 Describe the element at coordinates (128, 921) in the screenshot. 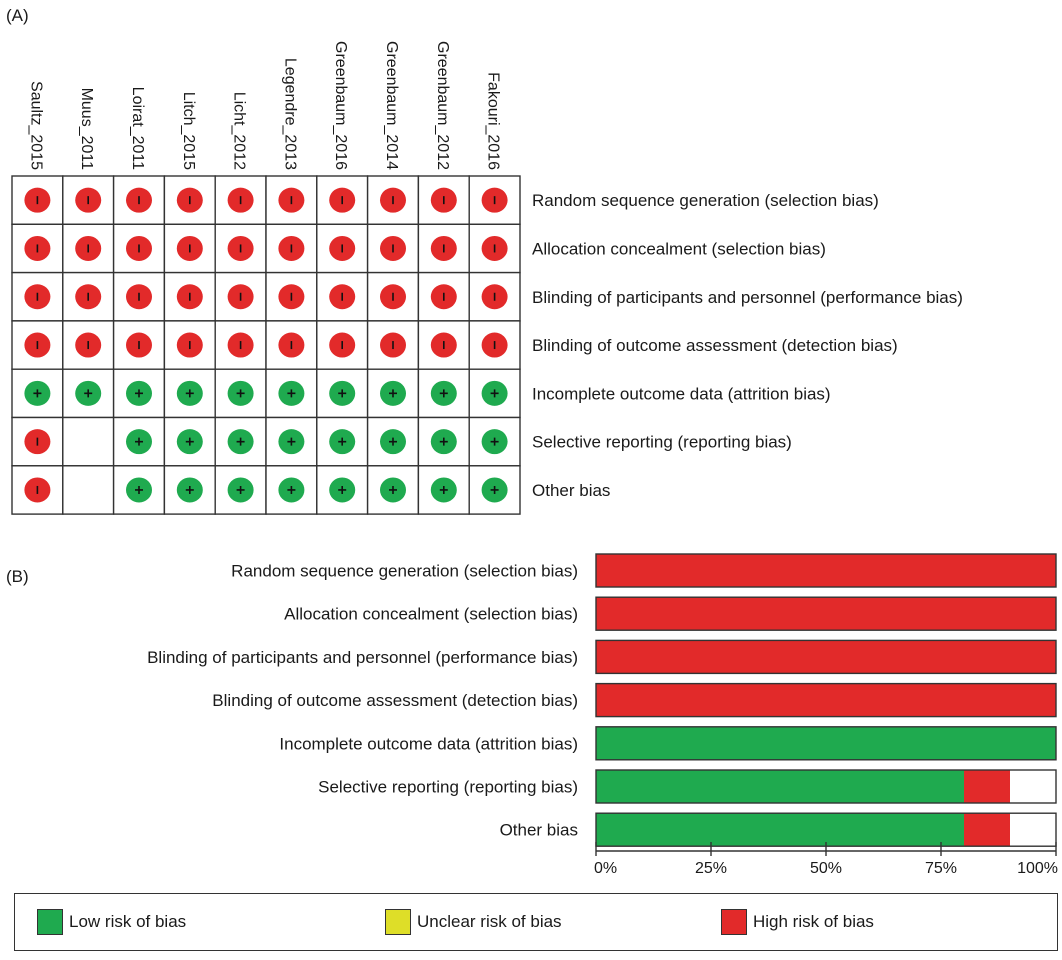

I see `legend-label-low: Low risk of bias` at that location.